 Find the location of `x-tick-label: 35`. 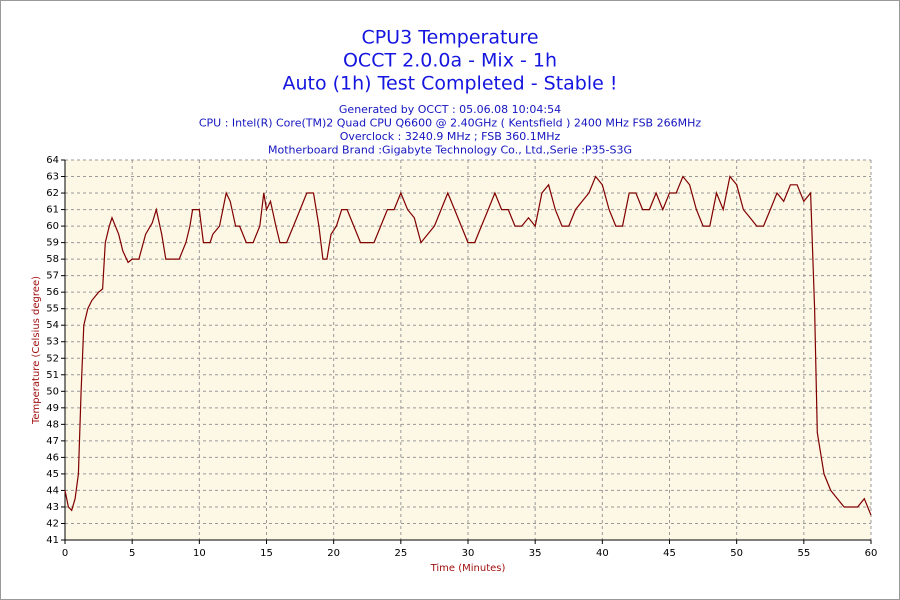

x-tick-label: 35 is located at coordinates (535, 553).